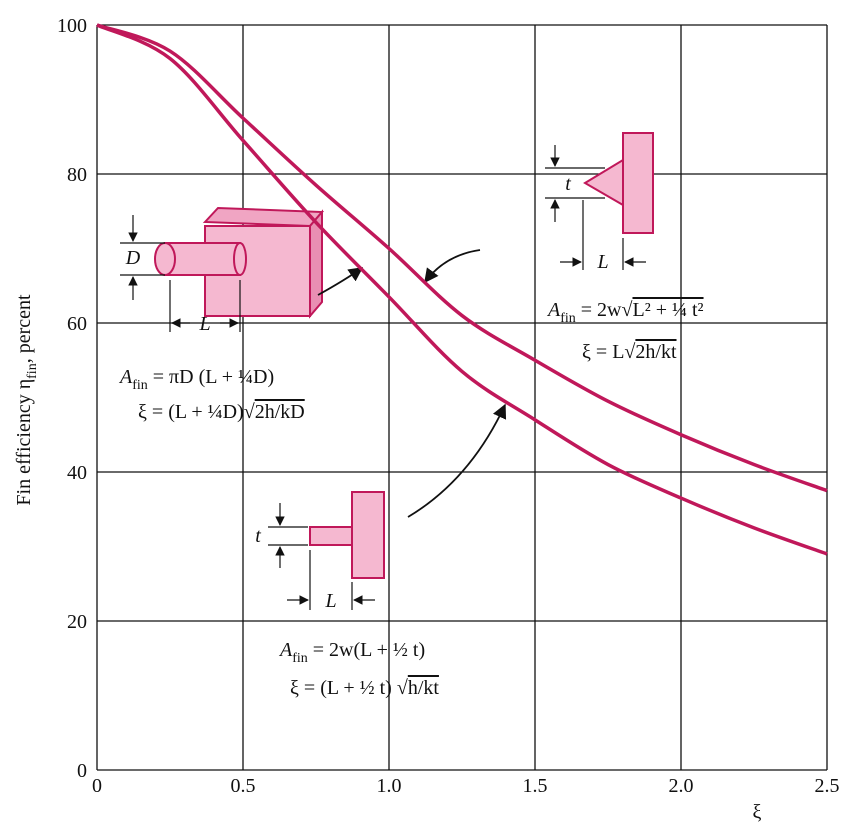  I want to click on formula: Afin = 2w(L + ½ t), so click(351, 652).